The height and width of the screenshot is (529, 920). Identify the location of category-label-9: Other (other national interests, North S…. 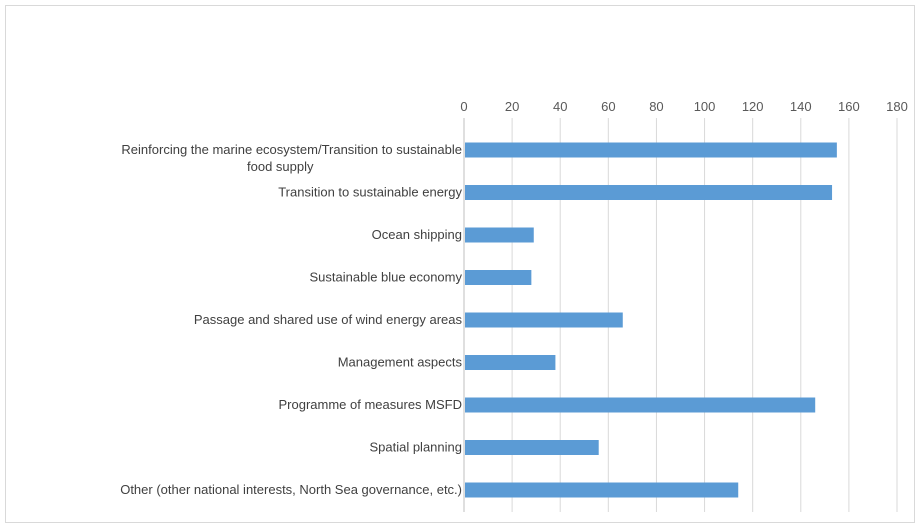
(291, 489).